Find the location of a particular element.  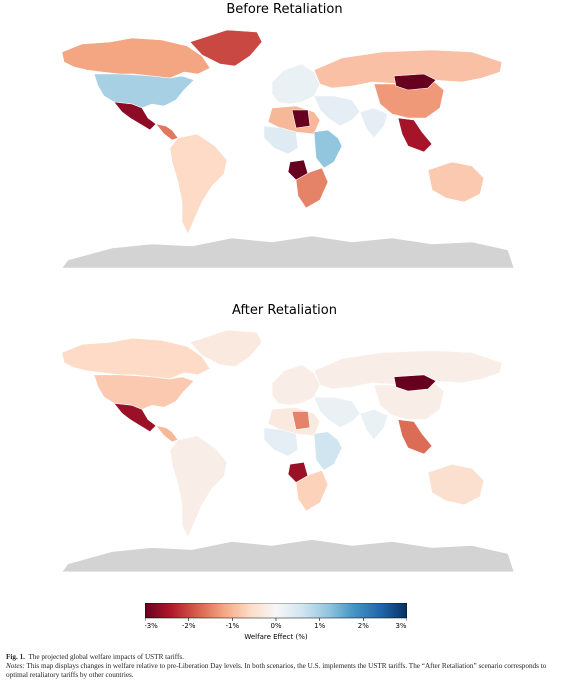

panel-title-before: Before Retaliation is located at coordinates (284, 9).